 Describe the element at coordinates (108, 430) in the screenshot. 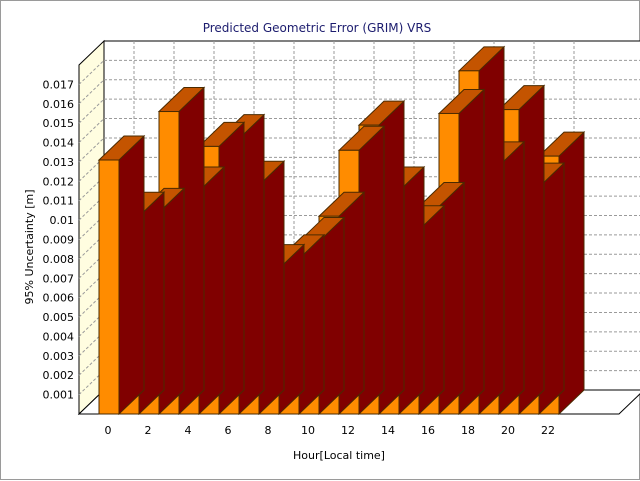

I see `x-tick-label: 0` at that location.